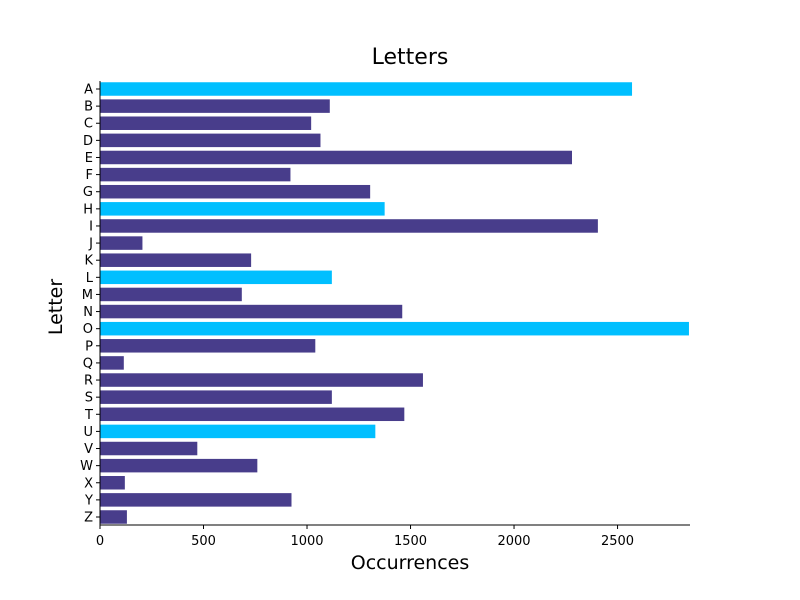  Describe the element at coordinates (216, 277) in the screenshot. I see `bar-l` at that location.